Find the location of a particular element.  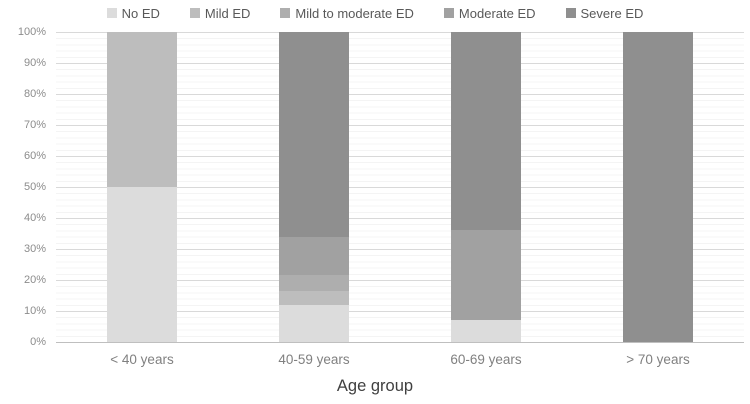

legend-item: Moderate ED is located at coordinates (489, 13).